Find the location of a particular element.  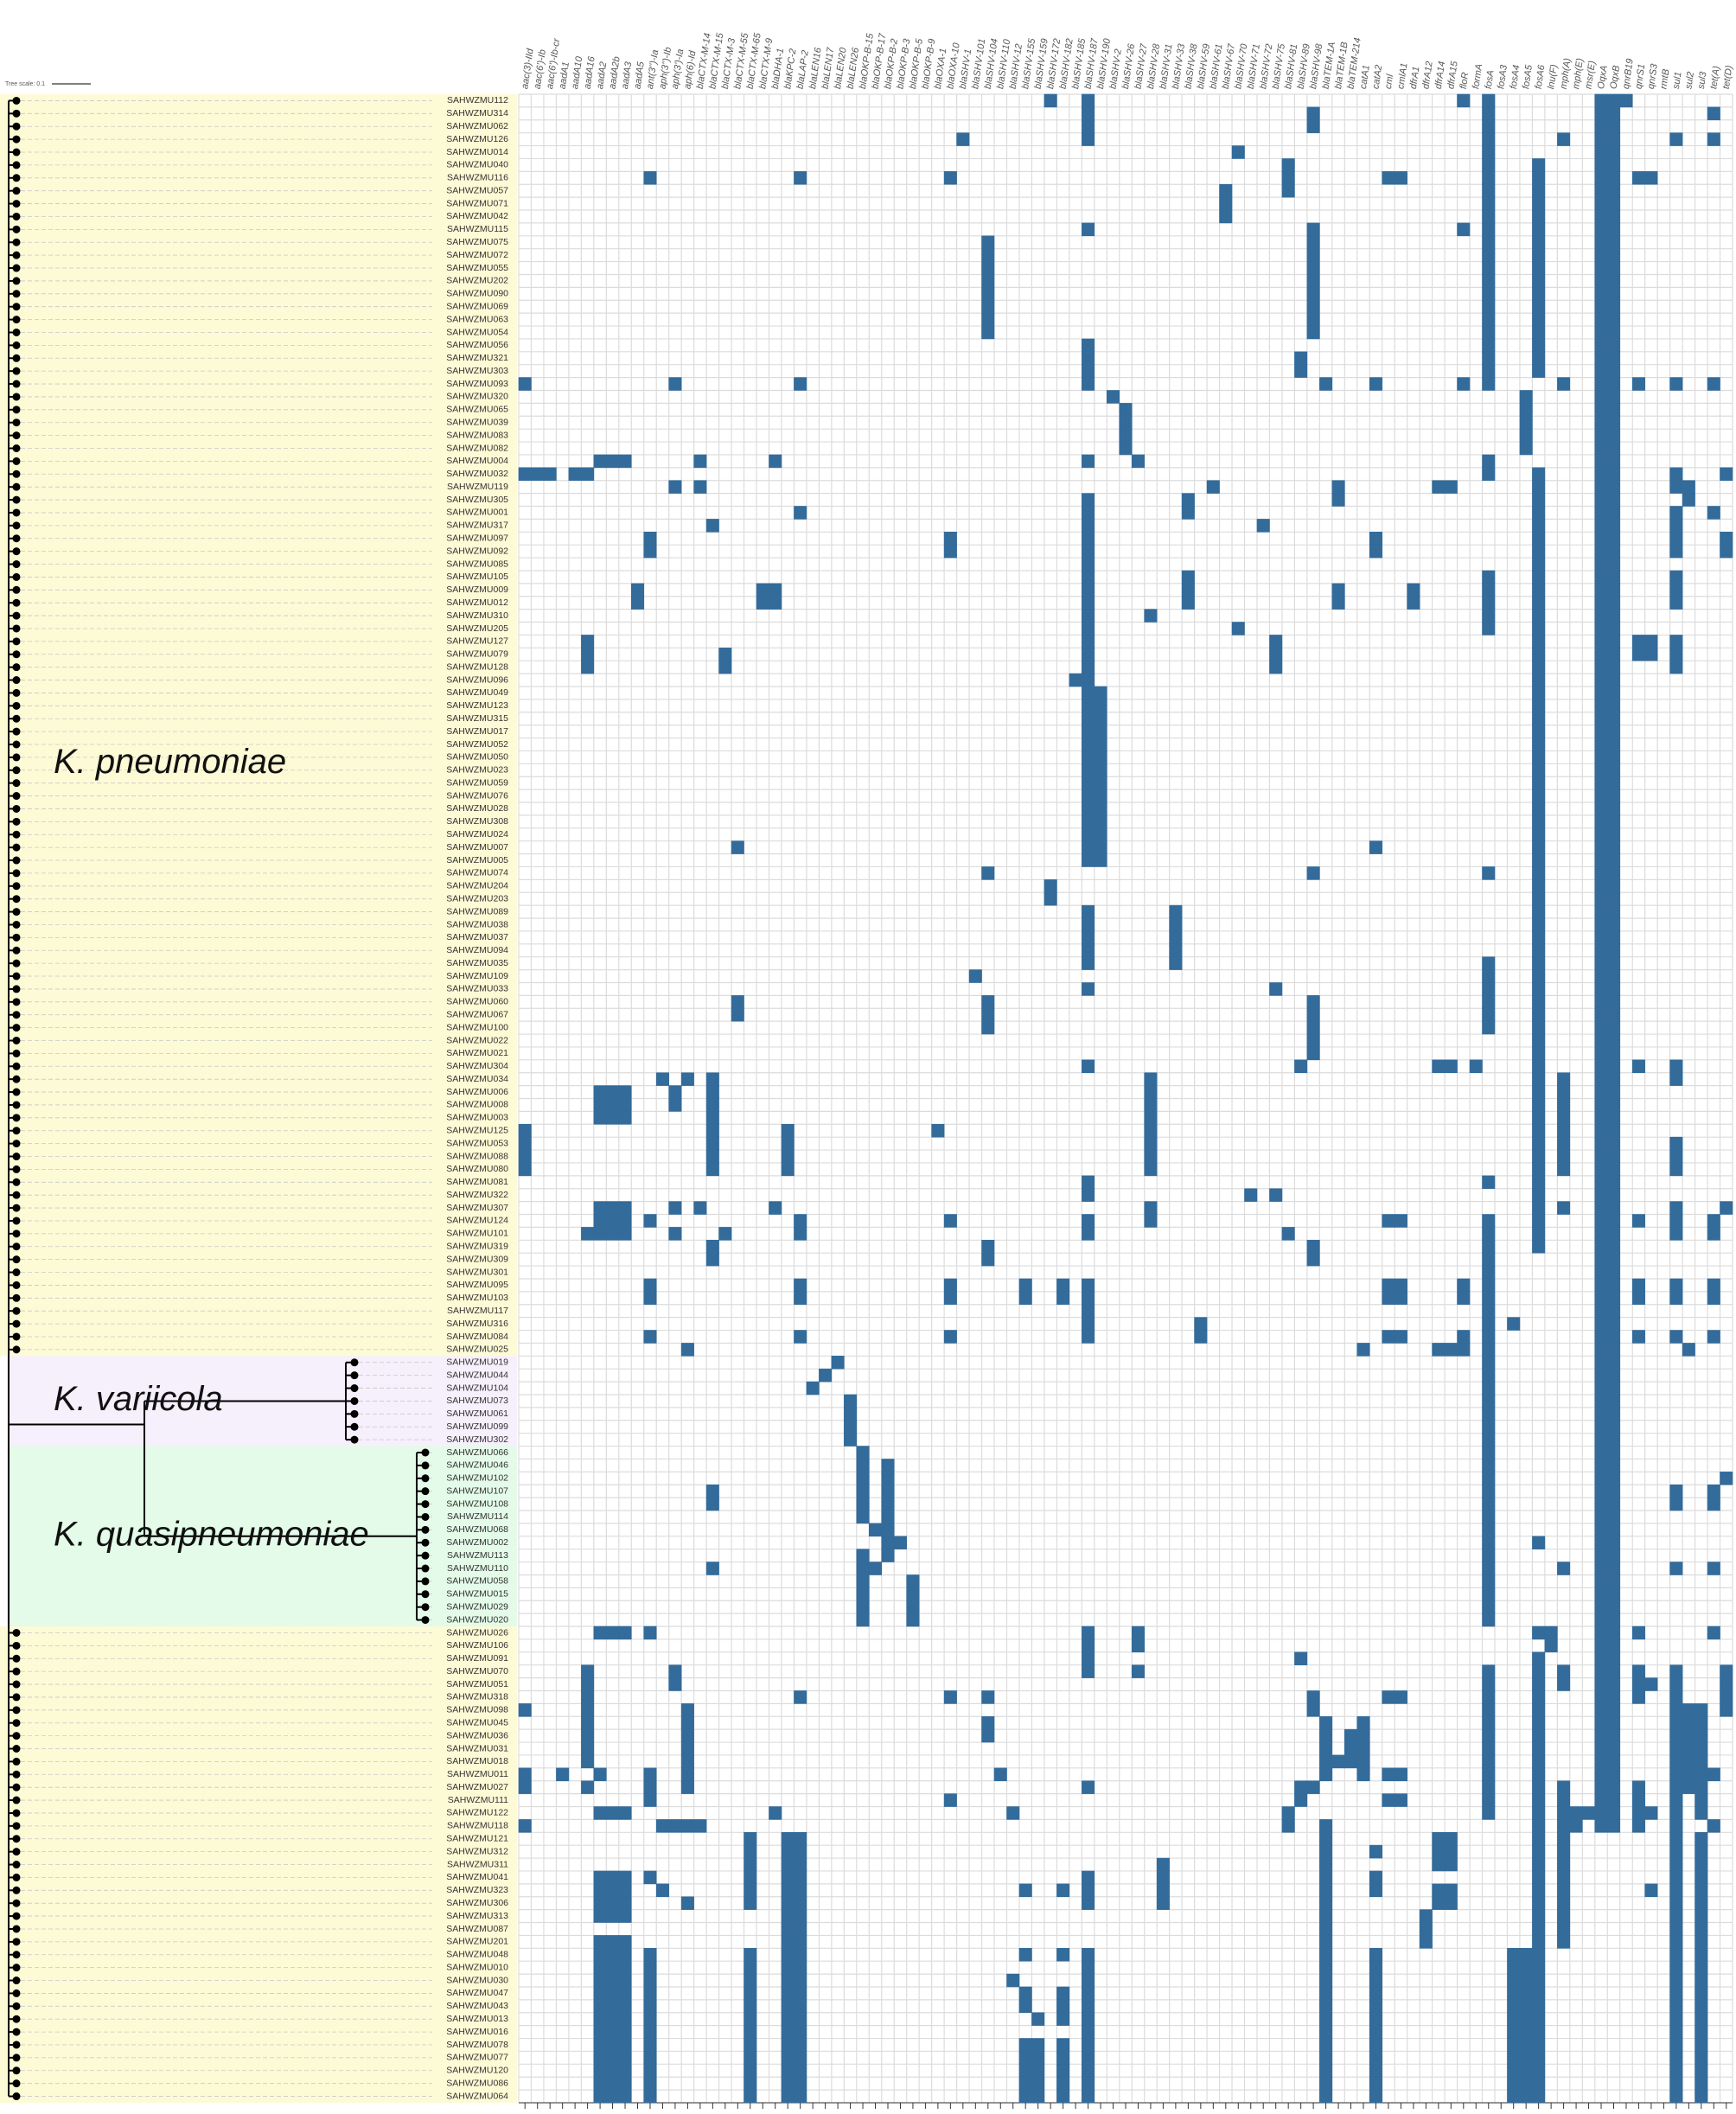

sample-label: SAHWZMU075 is located at coordinates (477, 242).